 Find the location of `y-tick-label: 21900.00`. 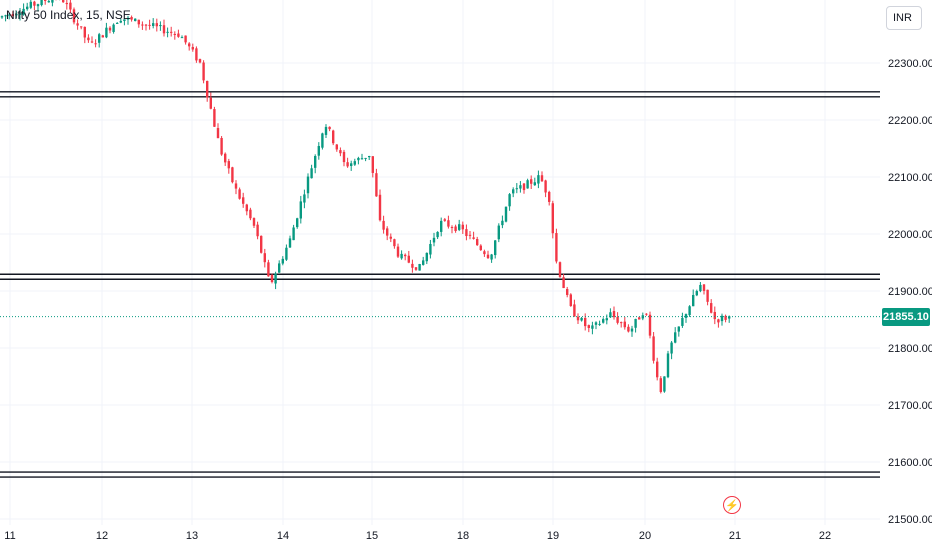

y-tick-label: 21900.00 is located at coordinates (910, 292).